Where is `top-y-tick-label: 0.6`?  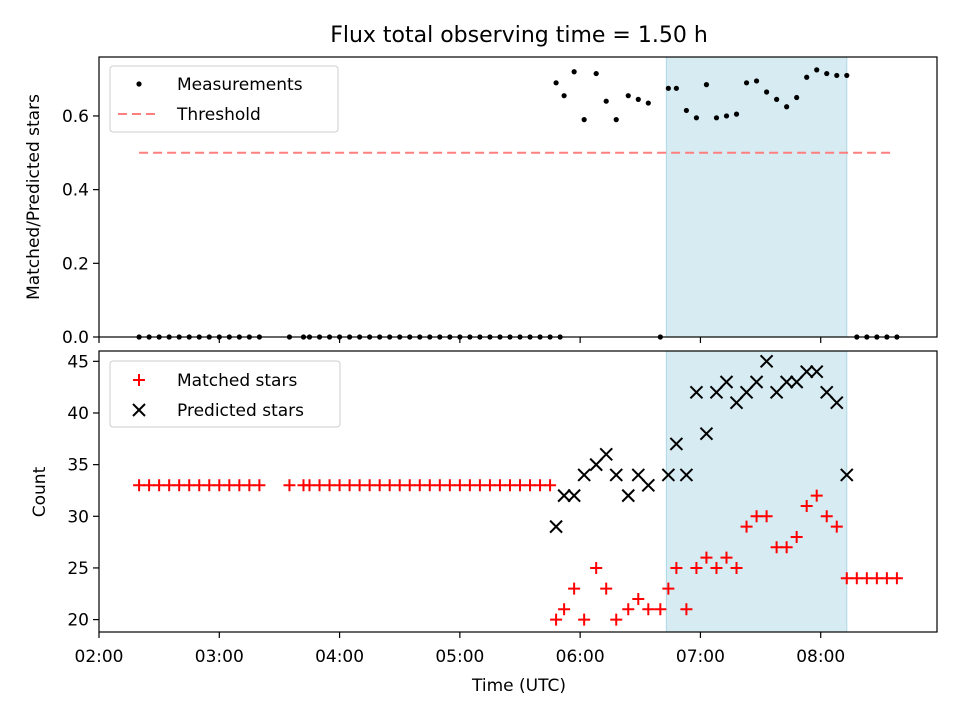 top-y-tick-label: 0.6 is located at coordinates (75, 117).